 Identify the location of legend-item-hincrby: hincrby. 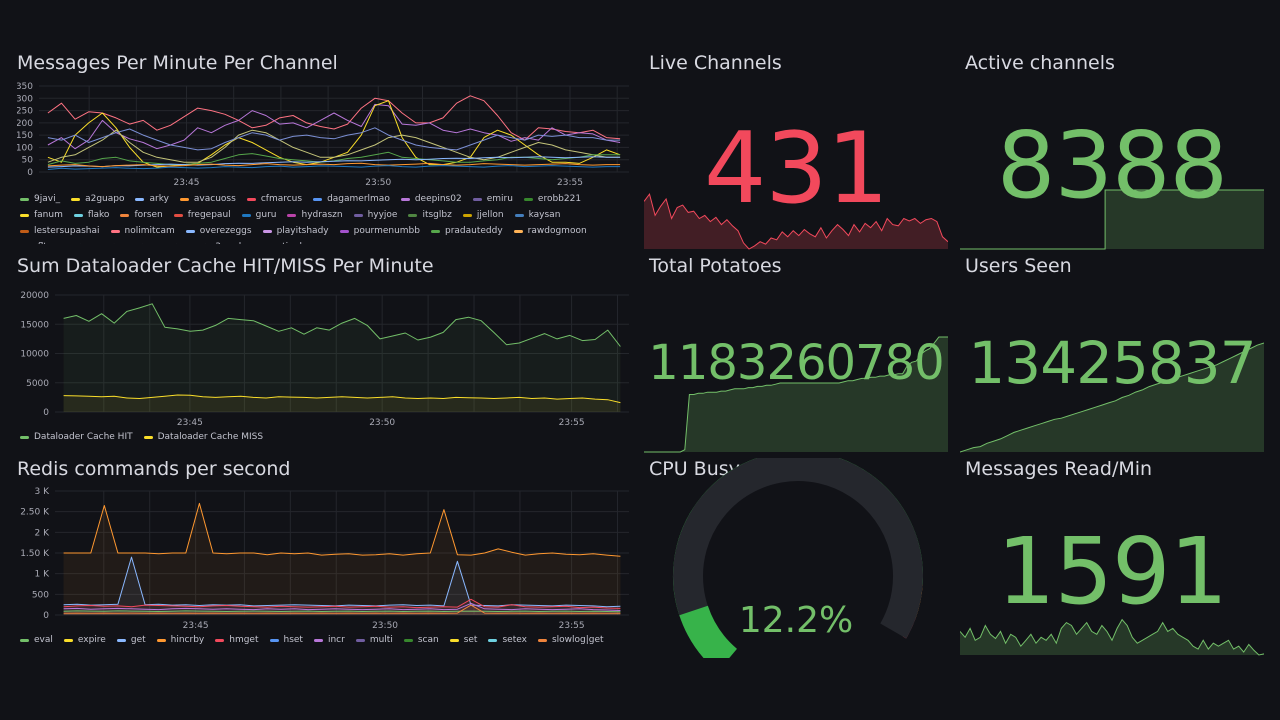
(180, 640).